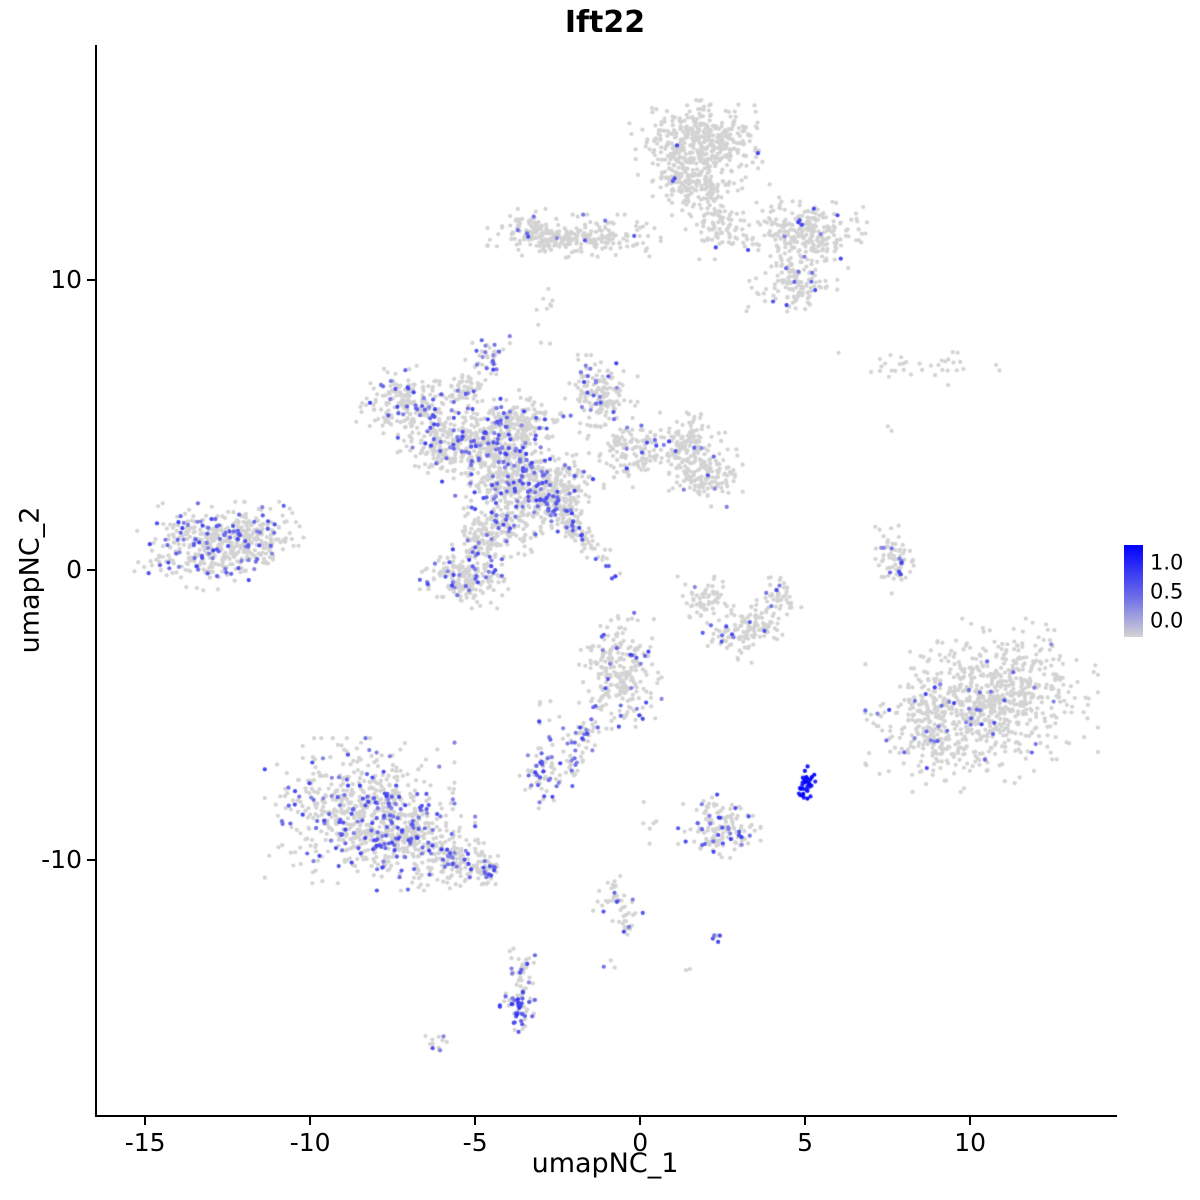 The height and width of the screenshot is (1200, 1200). Describe the element at coordinates (61, 860) in the screenshot. I see `y-tick-label: -10` at that location.